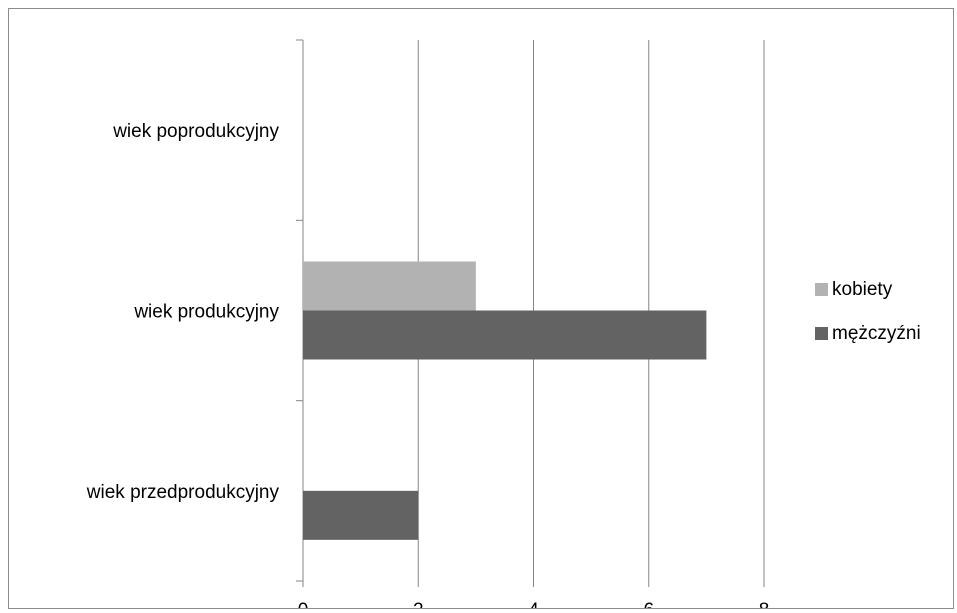  Describe the element at coordinates (868, 311) in the screenshot. I see `legend: kobiety mężczyźni` at that location.